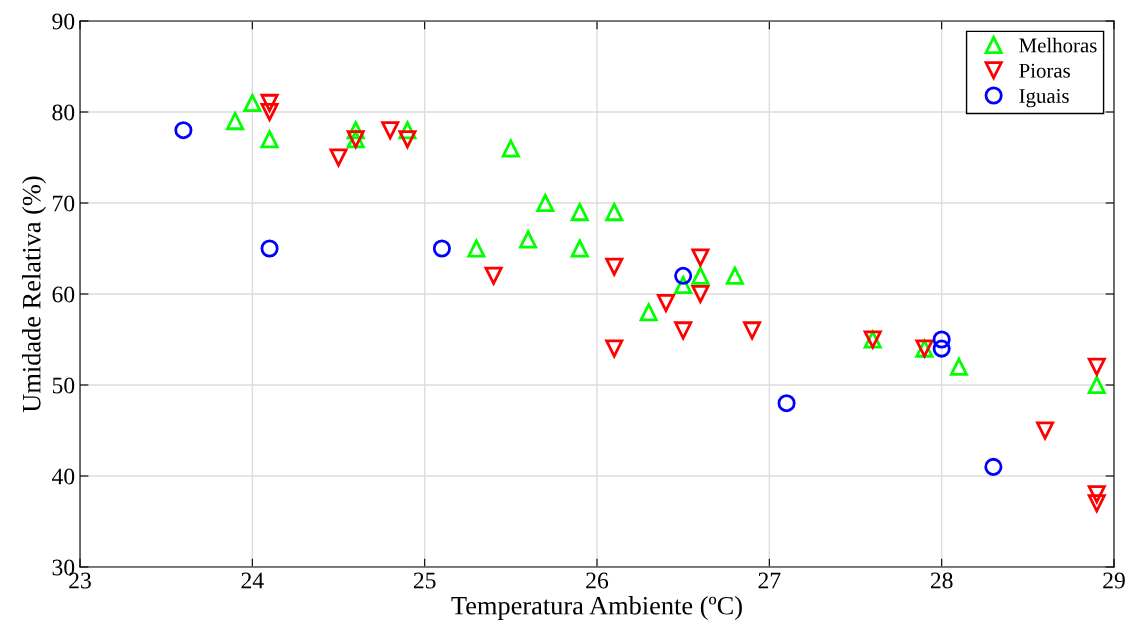 This screenshot has height=639, width=1129. Describe the element at coordinates (34, 294) in the screenshot. I see `y-axis-title: Umidade Relativa (%)` at that location.